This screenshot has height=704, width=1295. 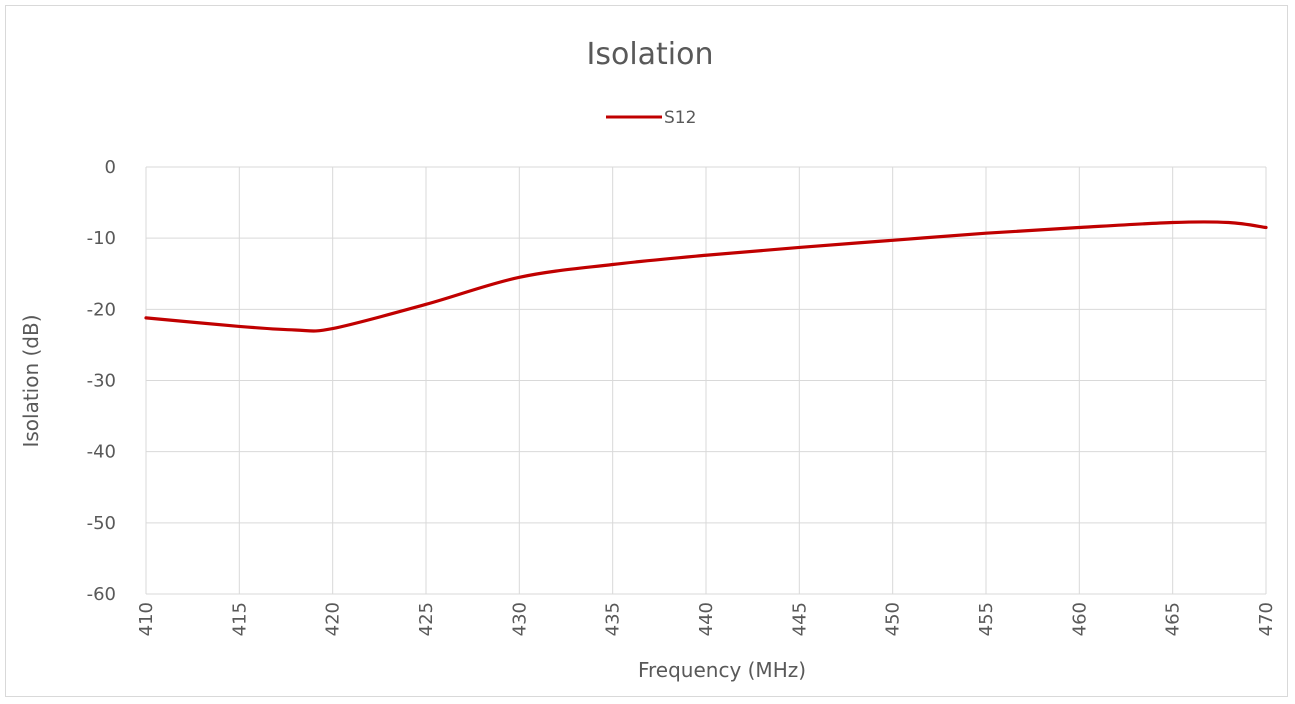 What do you see at coordinates (986, 619) in the screenshot?
I see `x-tick-label: 455` at bounding box center [986, 619].